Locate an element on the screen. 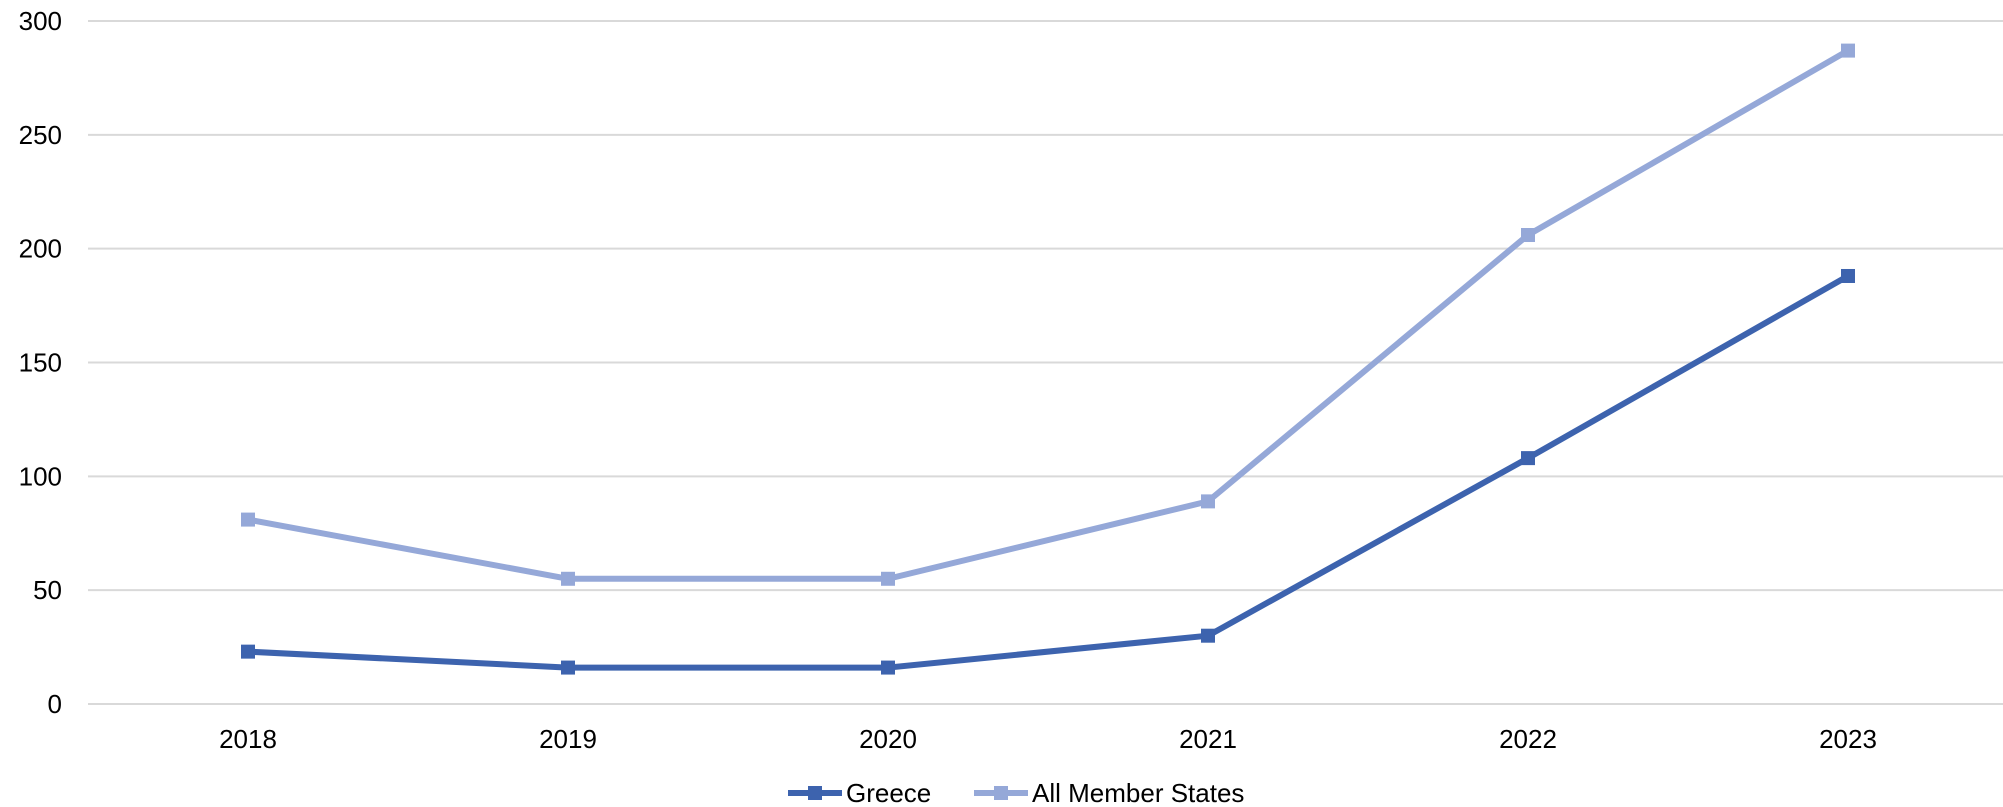  y-tick-label: 50 is located at coordinates (47, 590).